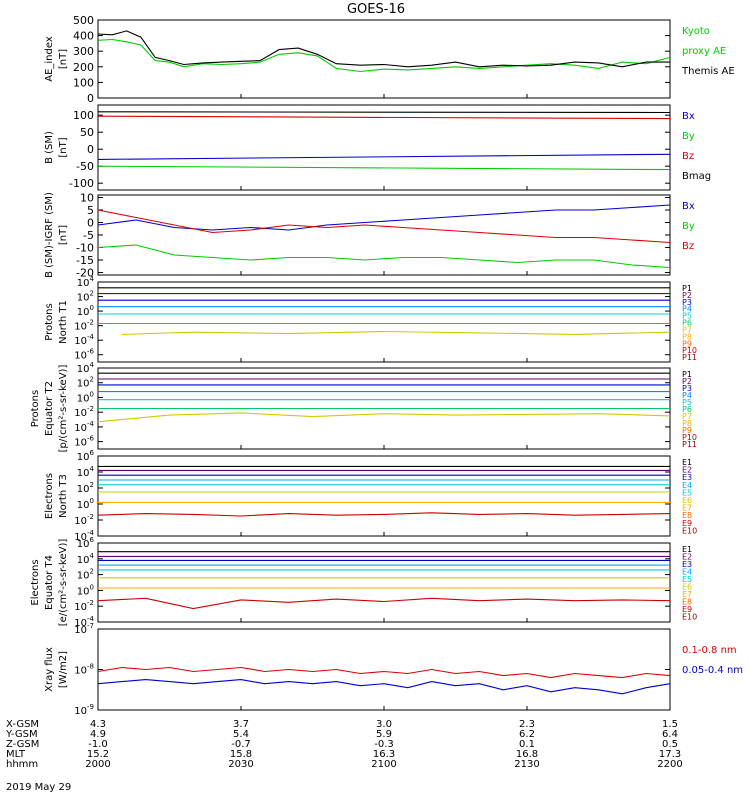 This screenshot has width=750, height=800. I want to click on bsm-ytick-label: 100, so click(83, 115).